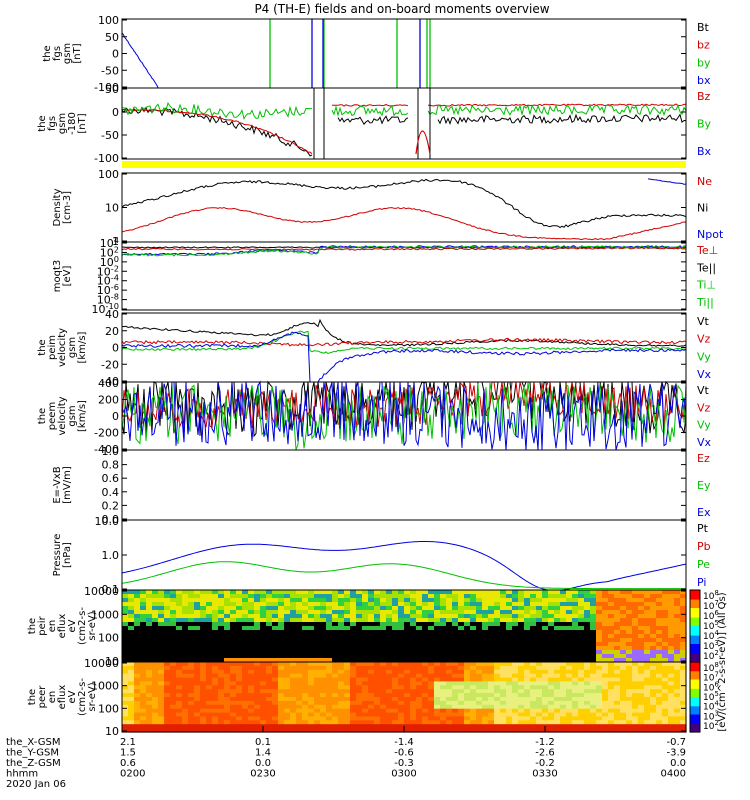  Describe the element at coordinates (703, 564) in the screenshot. I see `legend-label: Pe` at that location.